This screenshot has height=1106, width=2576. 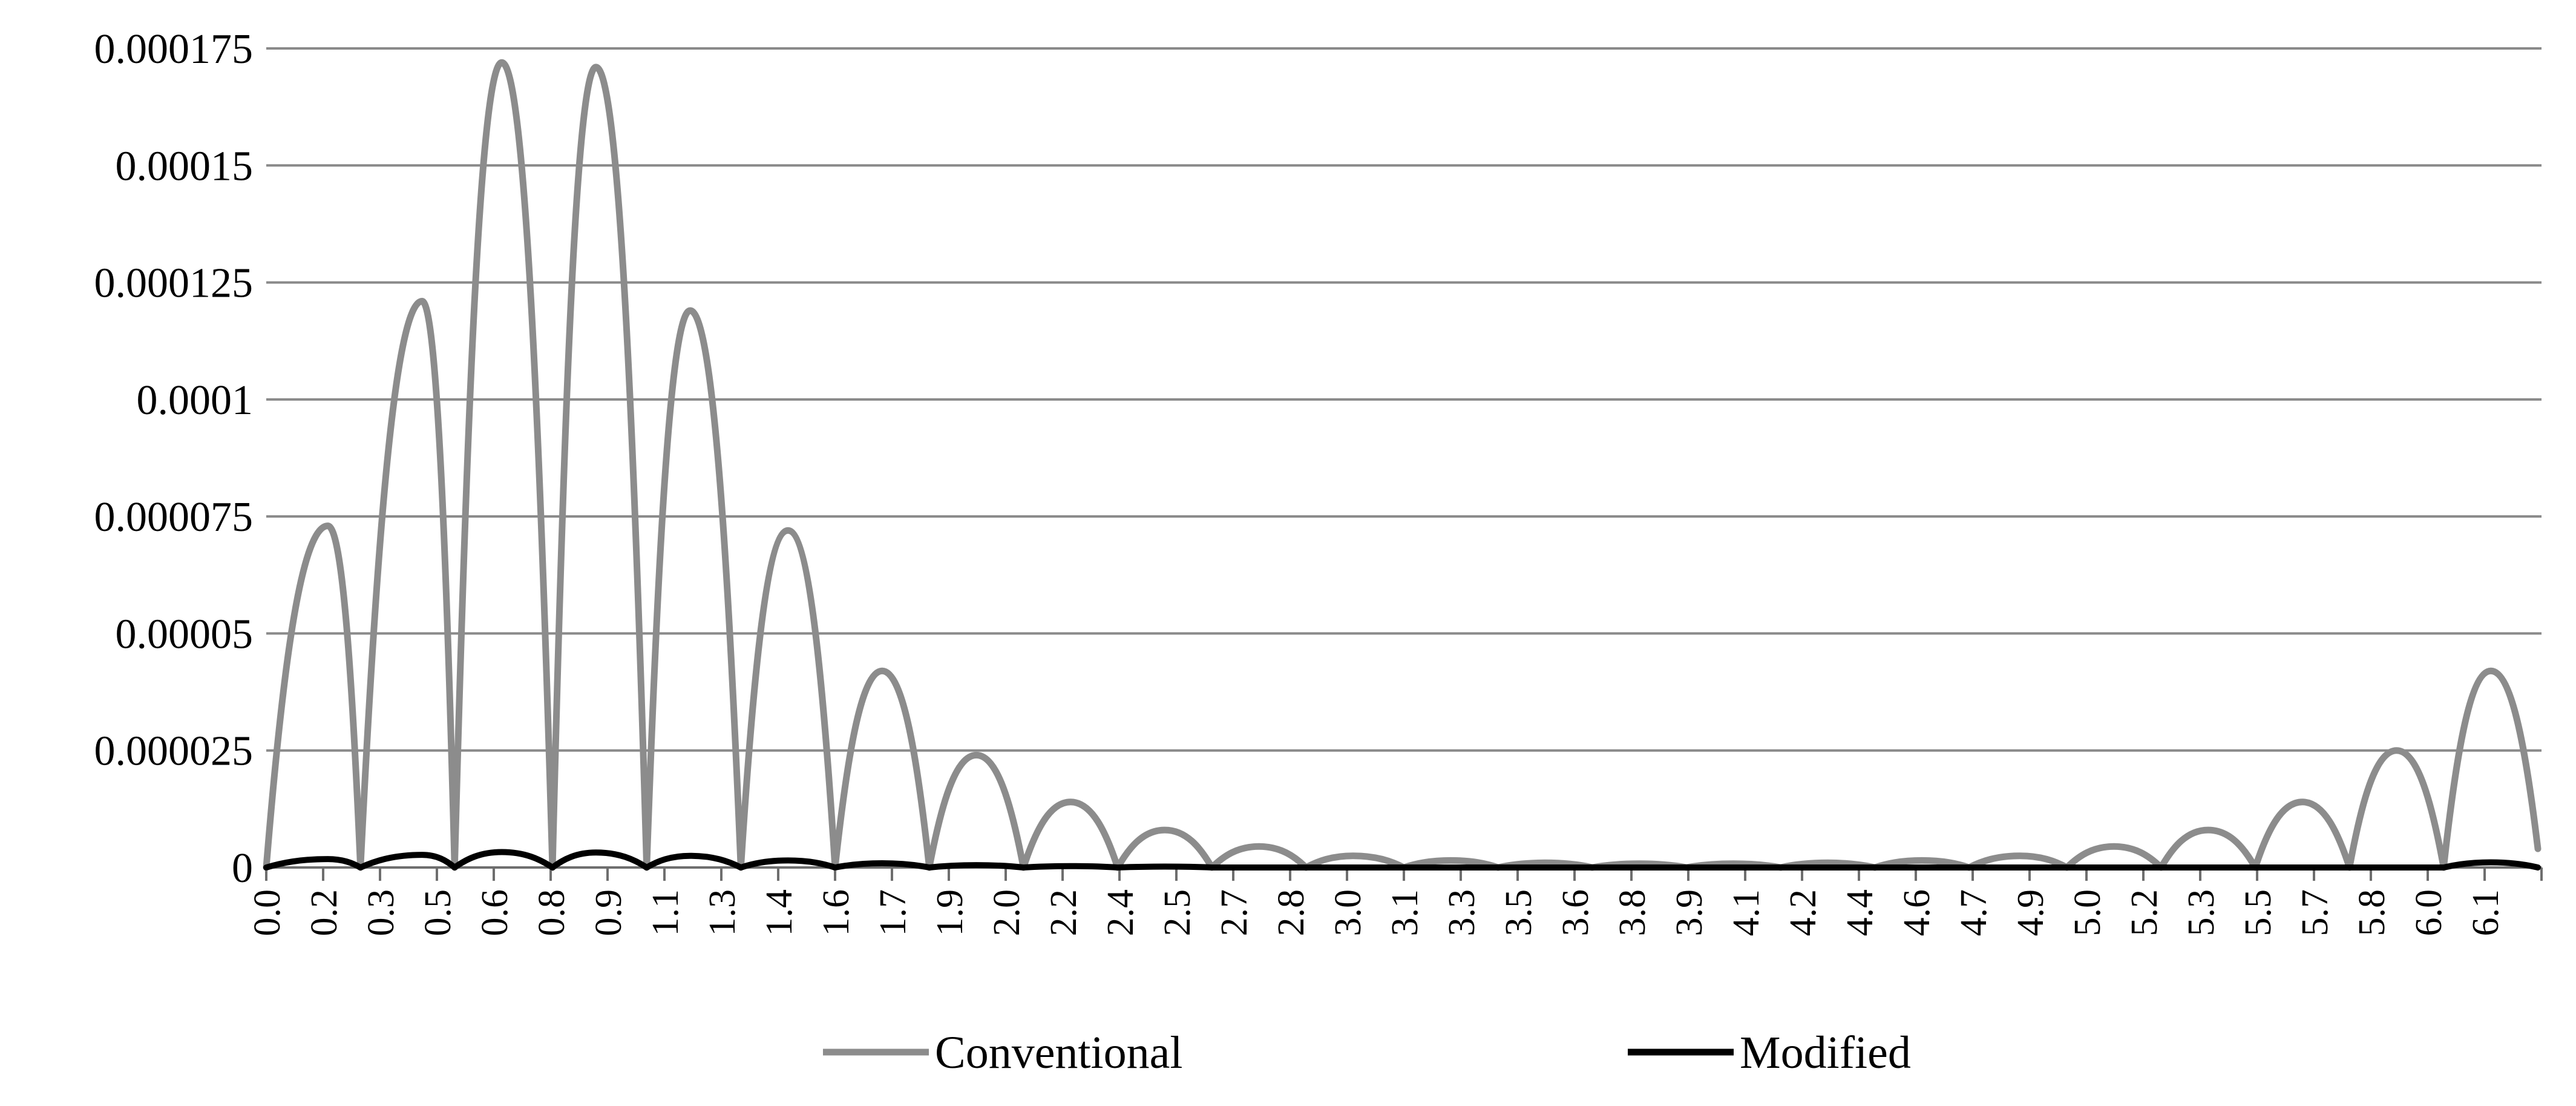 What do you see at coordinates (1367, 1052) in the screenshot?
I see `legend: Conventional Modified` at bounding box center [1367, 1052].